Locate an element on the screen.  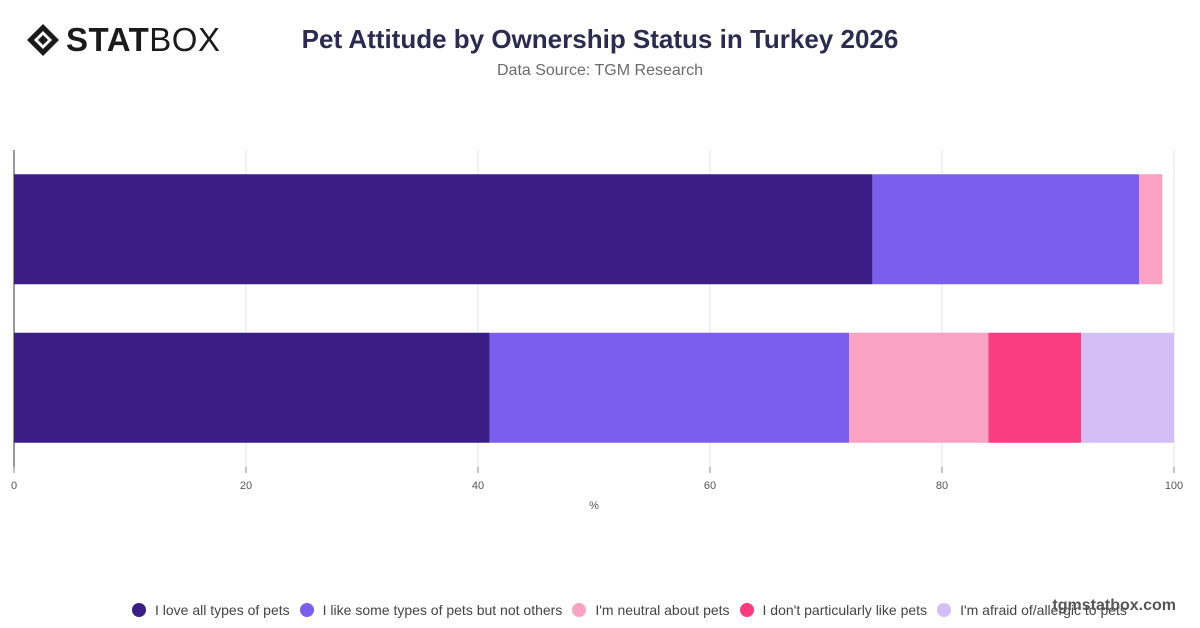
logo-wordmark: STATBOX is located at coordinates (143, 39).